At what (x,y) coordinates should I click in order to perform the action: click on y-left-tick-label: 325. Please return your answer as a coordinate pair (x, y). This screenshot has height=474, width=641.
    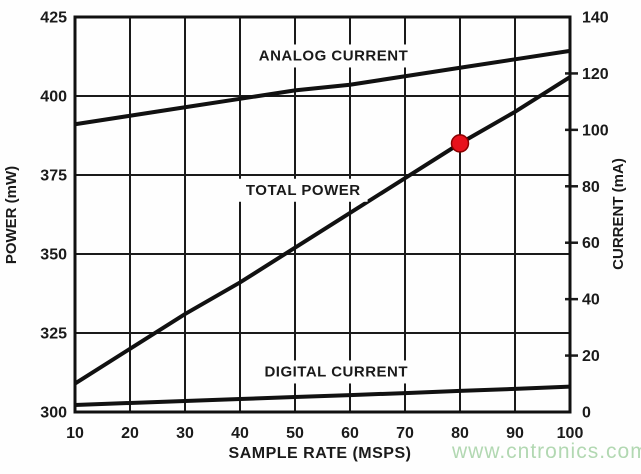
    Looking at the image, I should click on (53, 334).